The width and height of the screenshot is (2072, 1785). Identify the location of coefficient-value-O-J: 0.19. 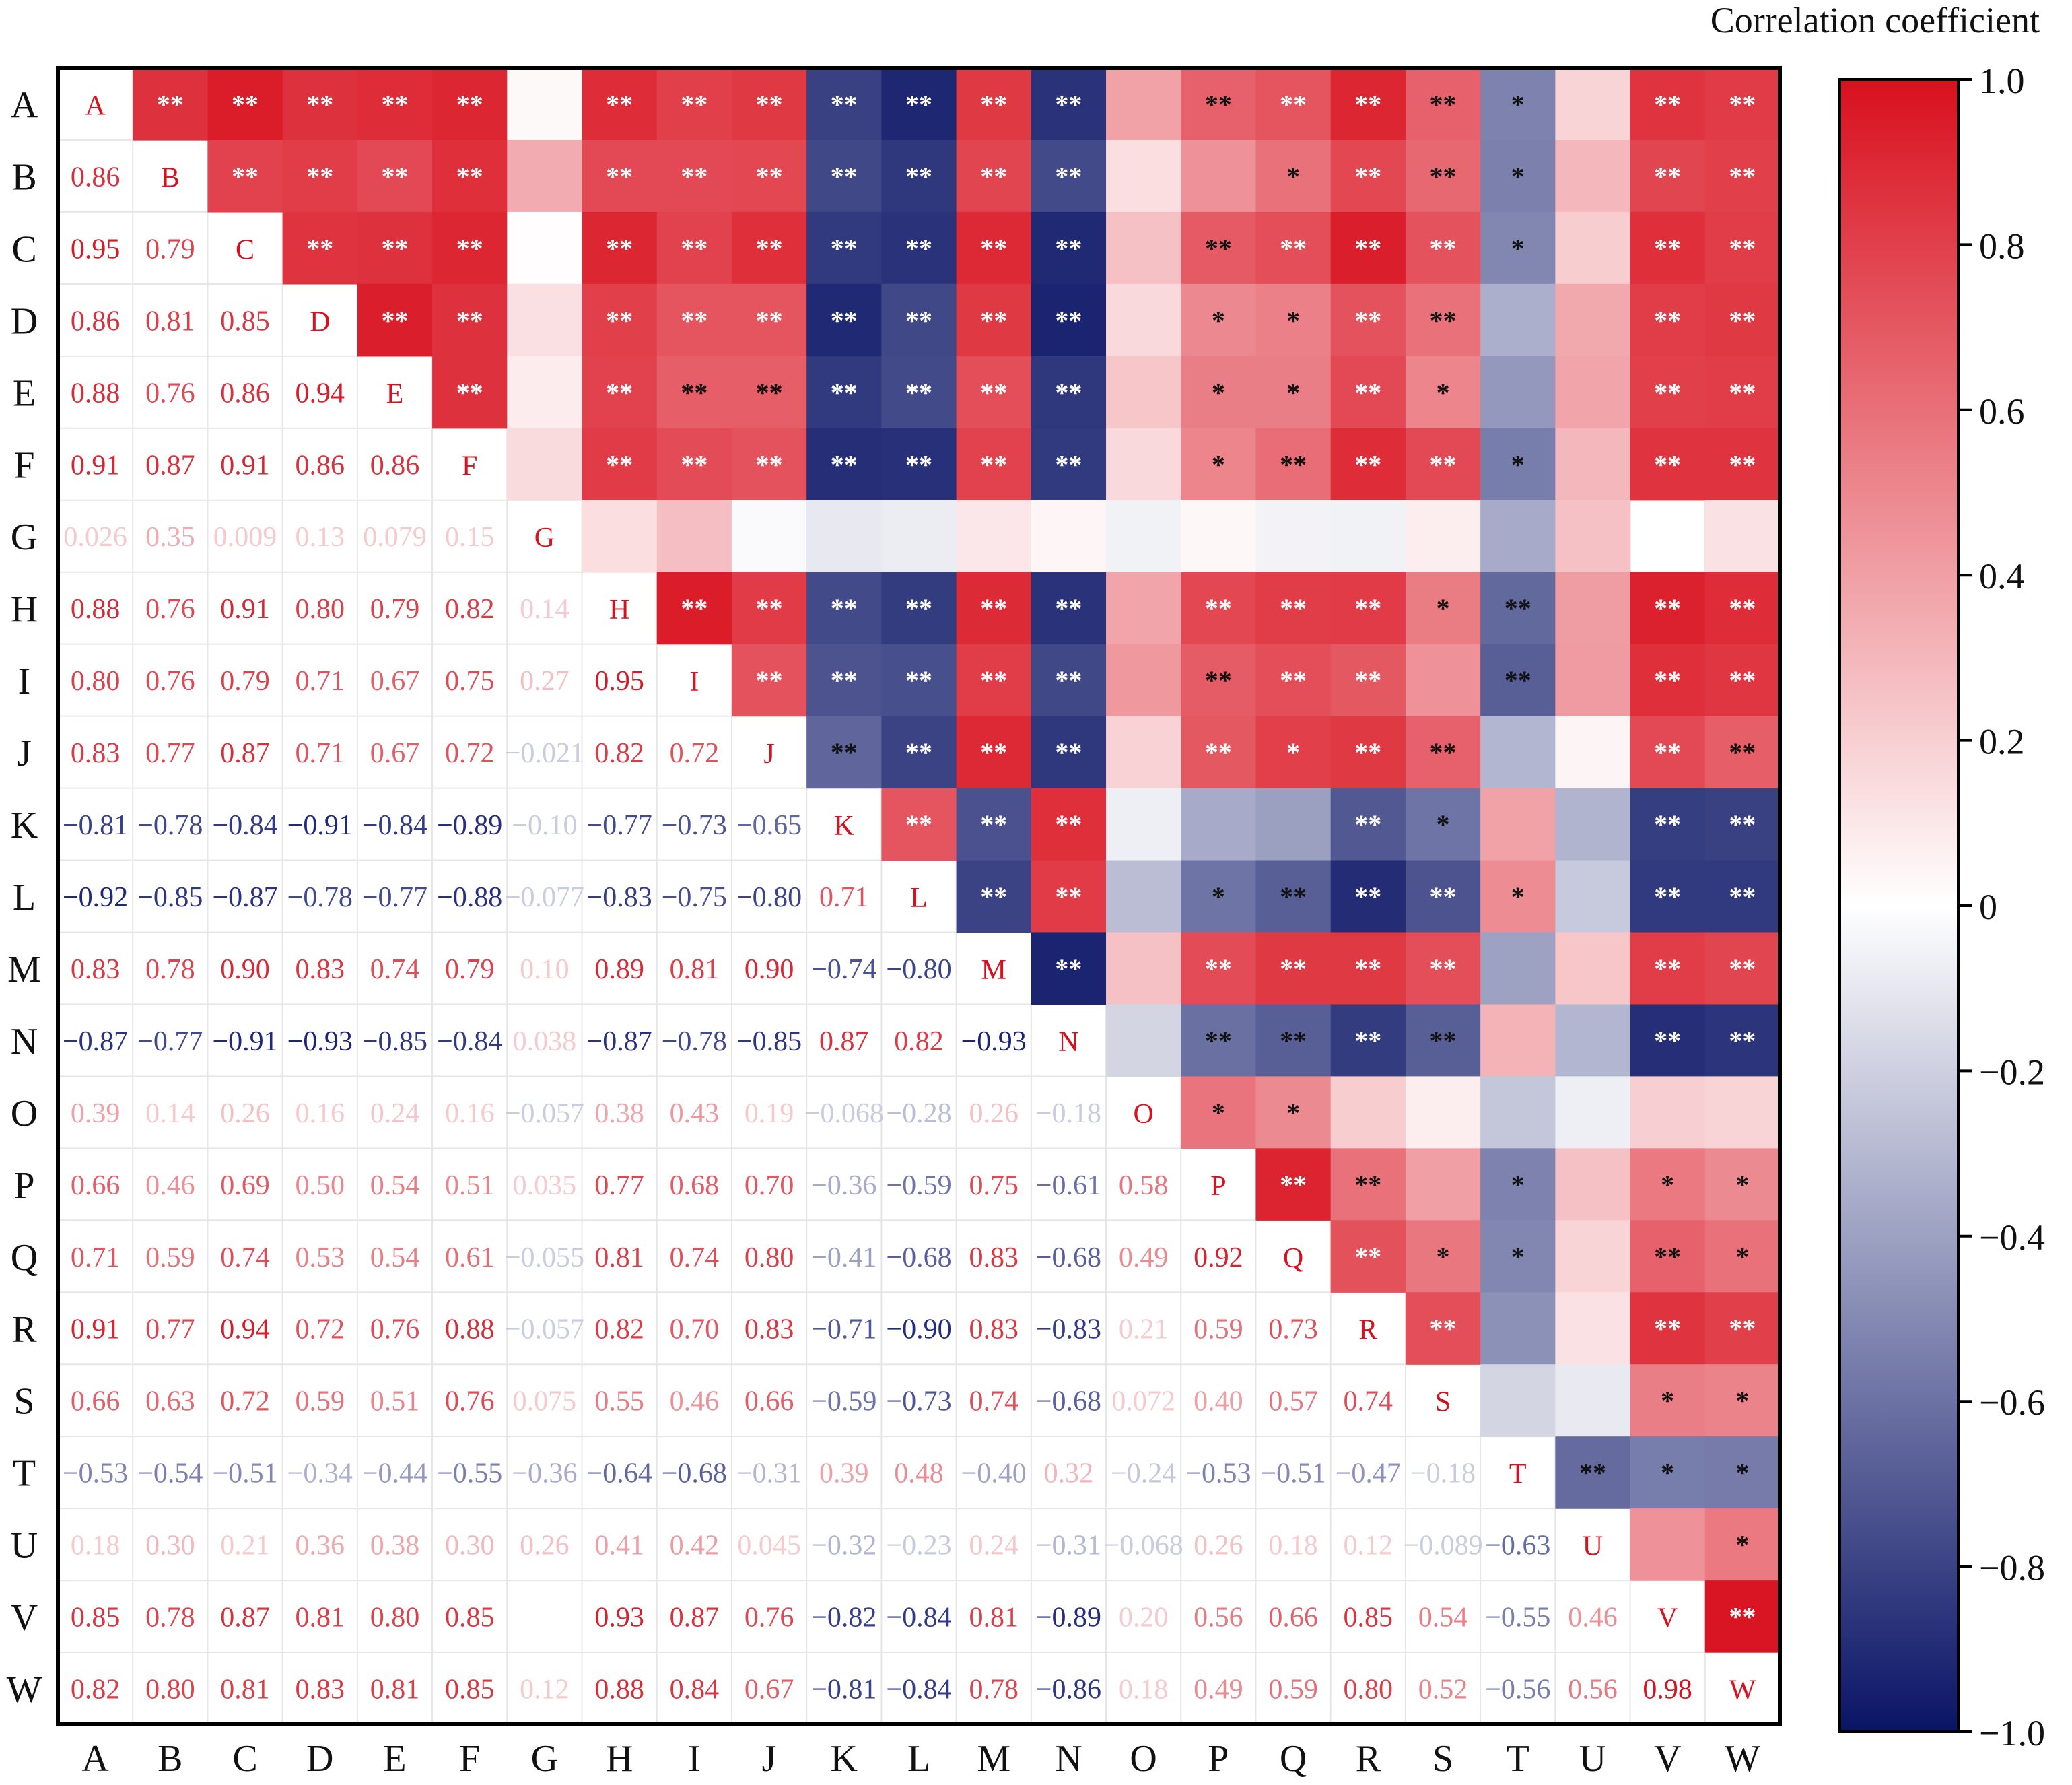
(769, 1113).